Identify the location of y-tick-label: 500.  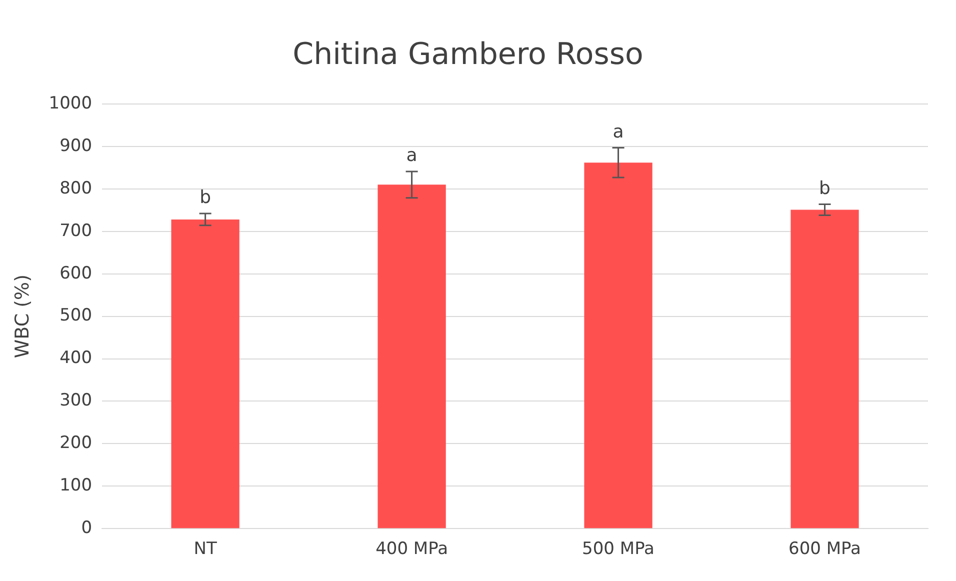
(76, 316).